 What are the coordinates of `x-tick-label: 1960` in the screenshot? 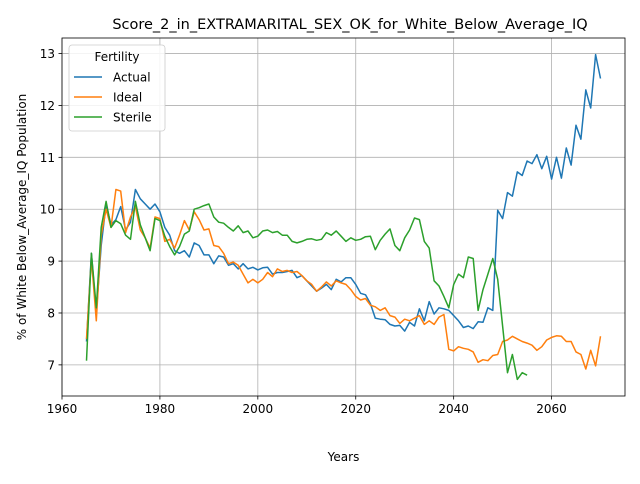 It's located at (62, 409).